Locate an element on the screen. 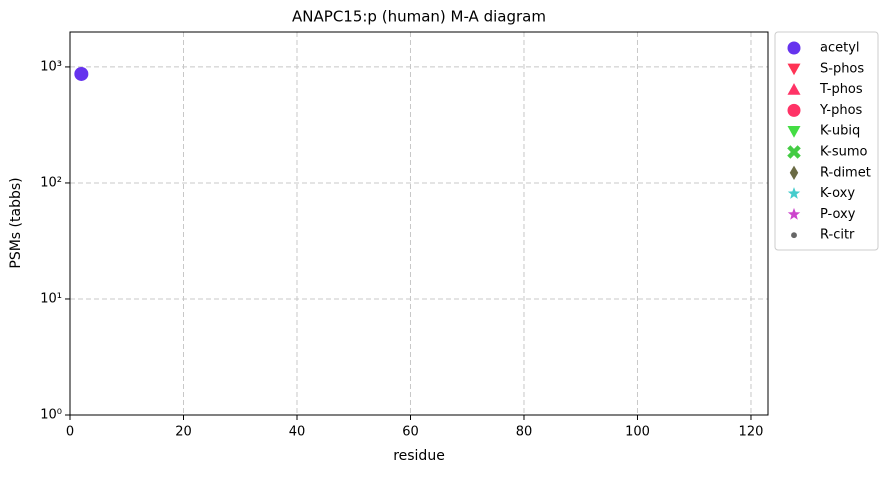  x-tick-label: 40 is located at coordinates (297, 432).